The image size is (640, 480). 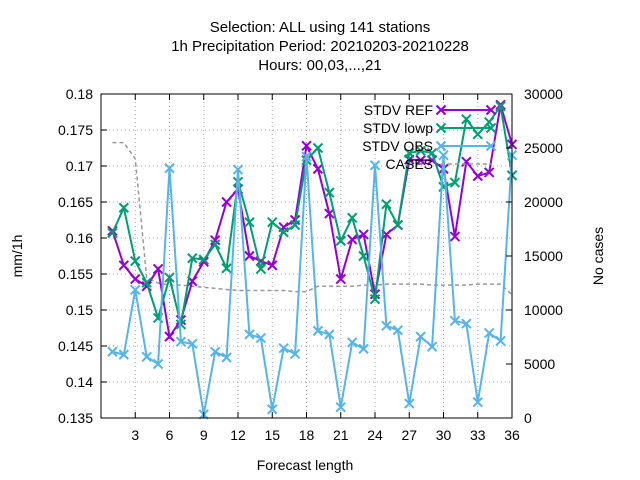 I want to click on y2-axis-label: No cases, so click(x=598, y=256).